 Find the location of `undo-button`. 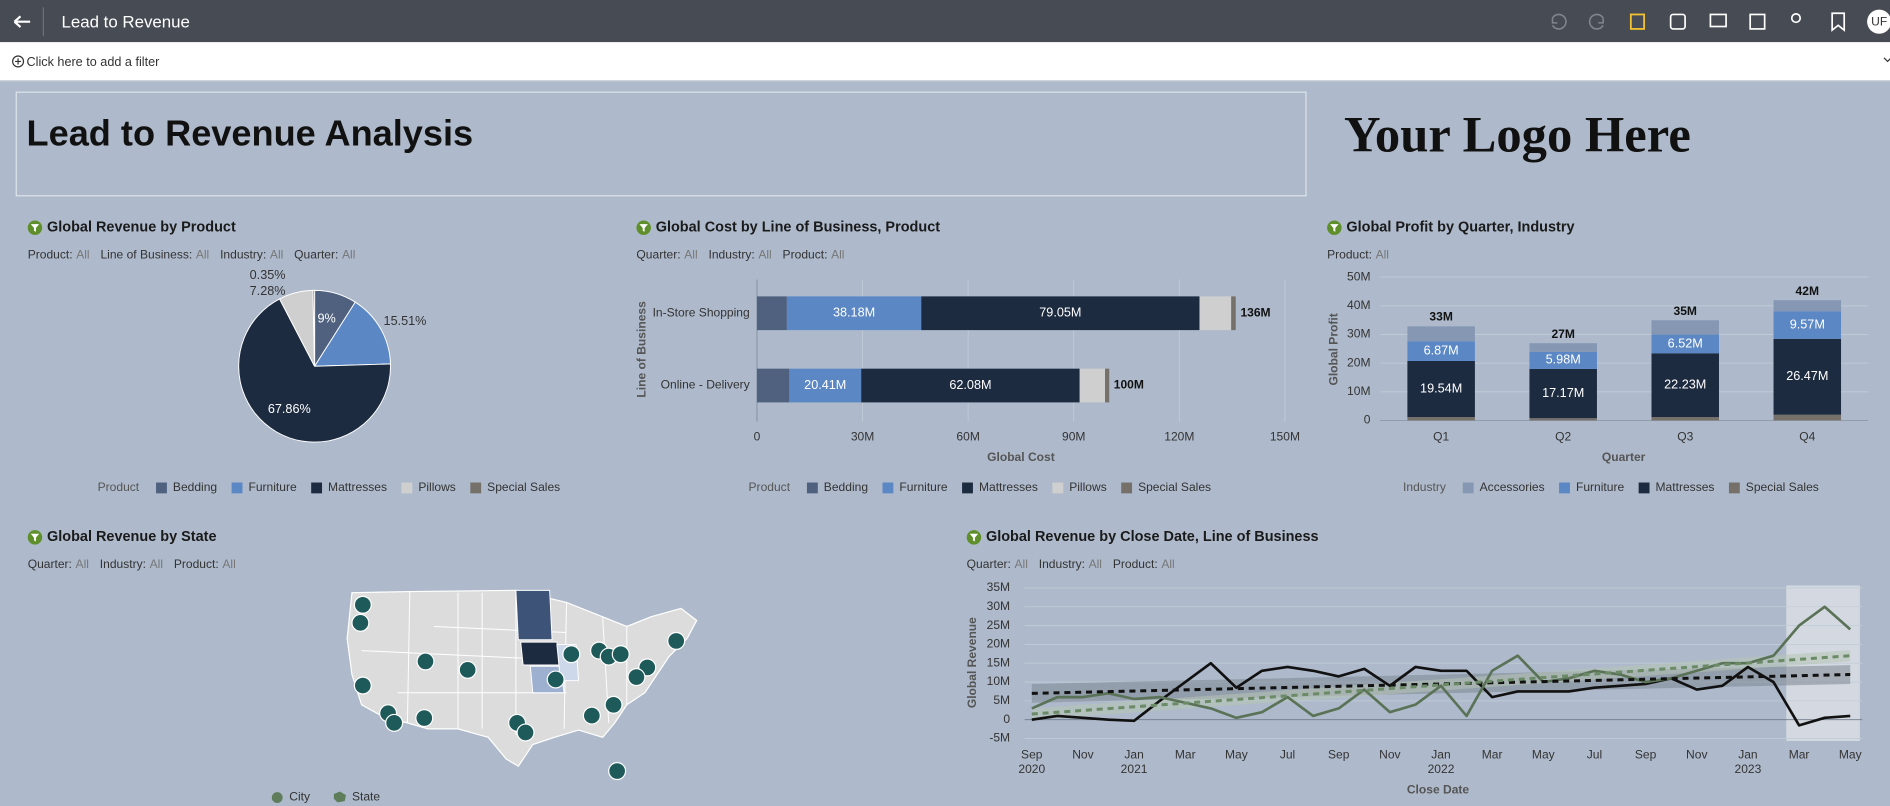

undo-button is located at coordinates (1559, 21).